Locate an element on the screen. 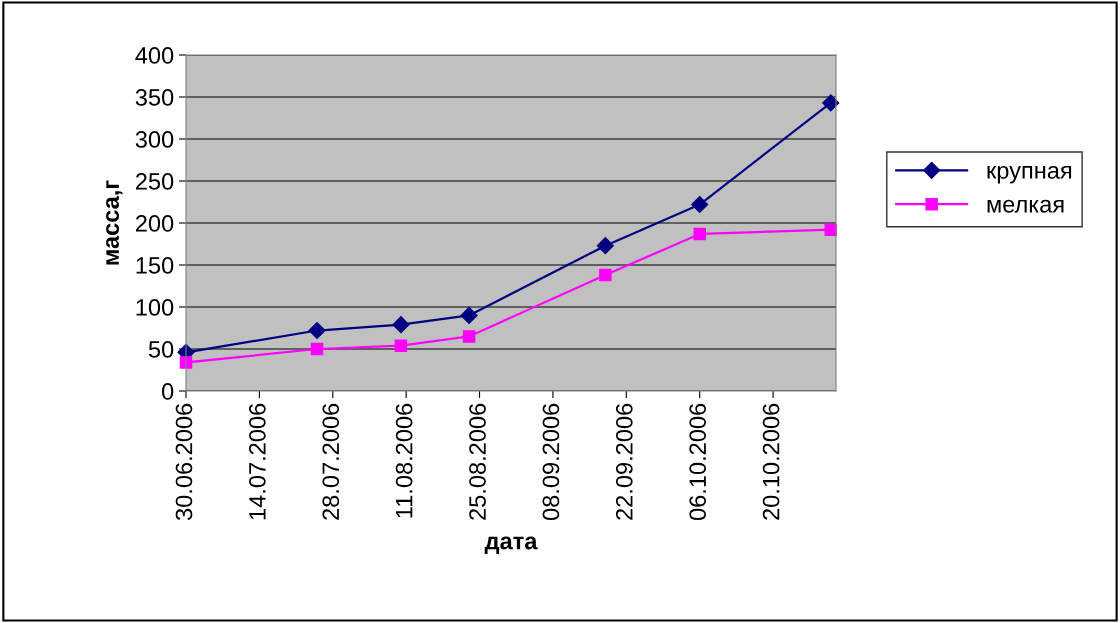 The width and height of the screenshot is (1120, 623). y-tick-label: 300 is located at coordinates (154, 139).